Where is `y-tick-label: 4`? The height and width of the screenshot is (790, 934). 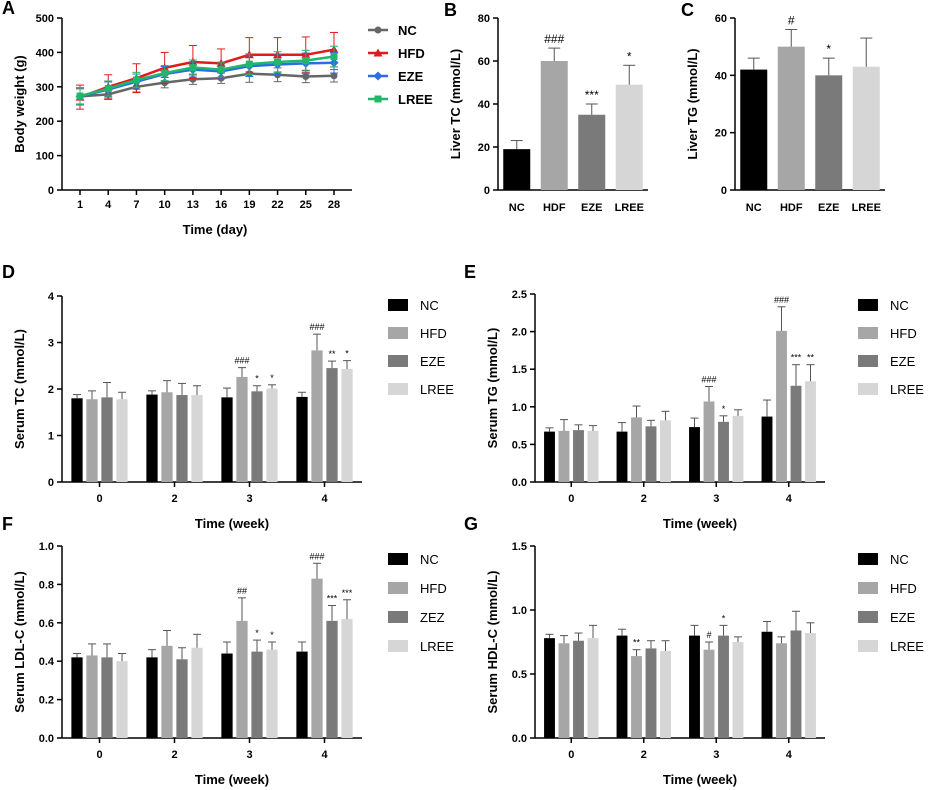 y-tick-label: 4 is located at coordinates (51, 297).